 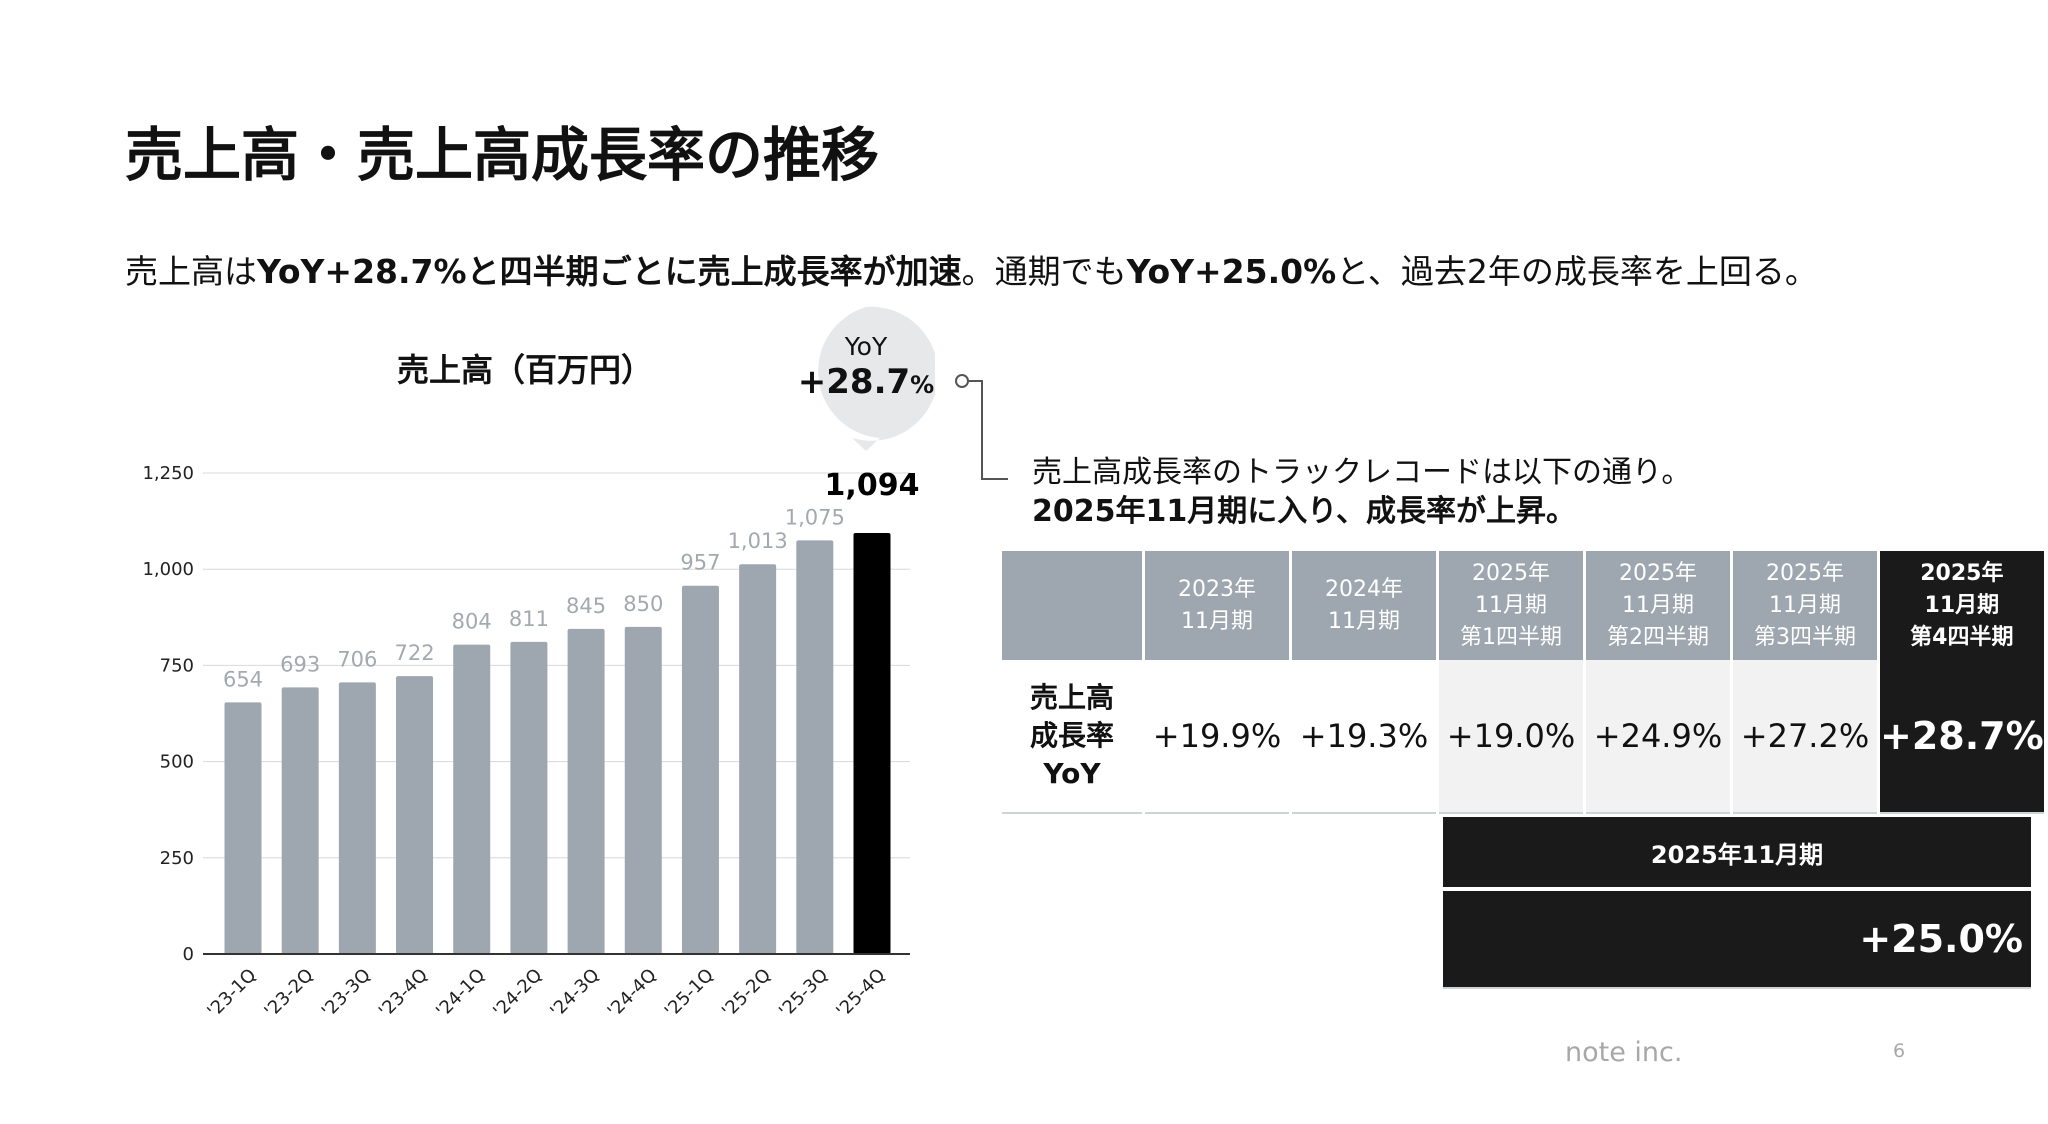 What do you see at coordinates (854, 382) in the screenshot?
I see `bubble-value-number: +28.7` at bounding box center [854, 382].